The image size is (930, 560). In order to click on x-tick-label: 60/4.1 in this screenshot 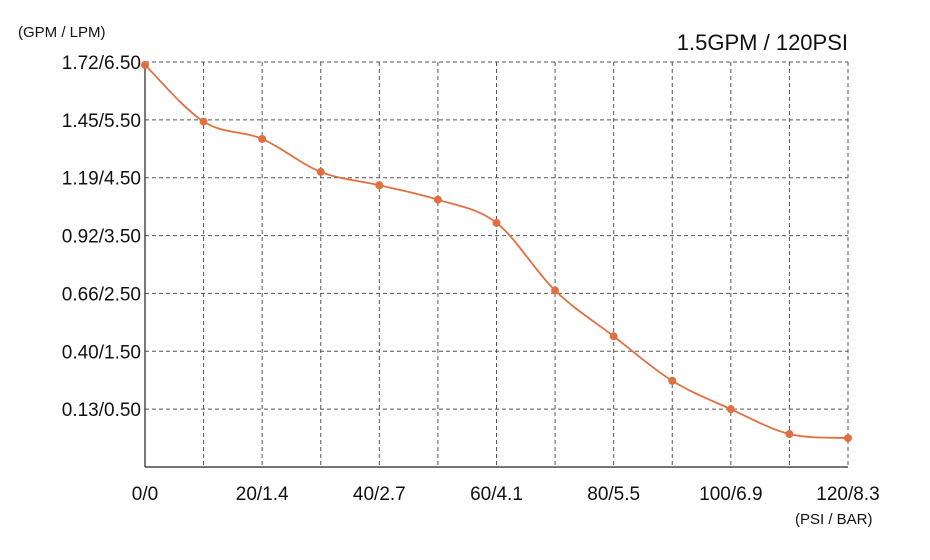, I will do `click(496, 494)`.